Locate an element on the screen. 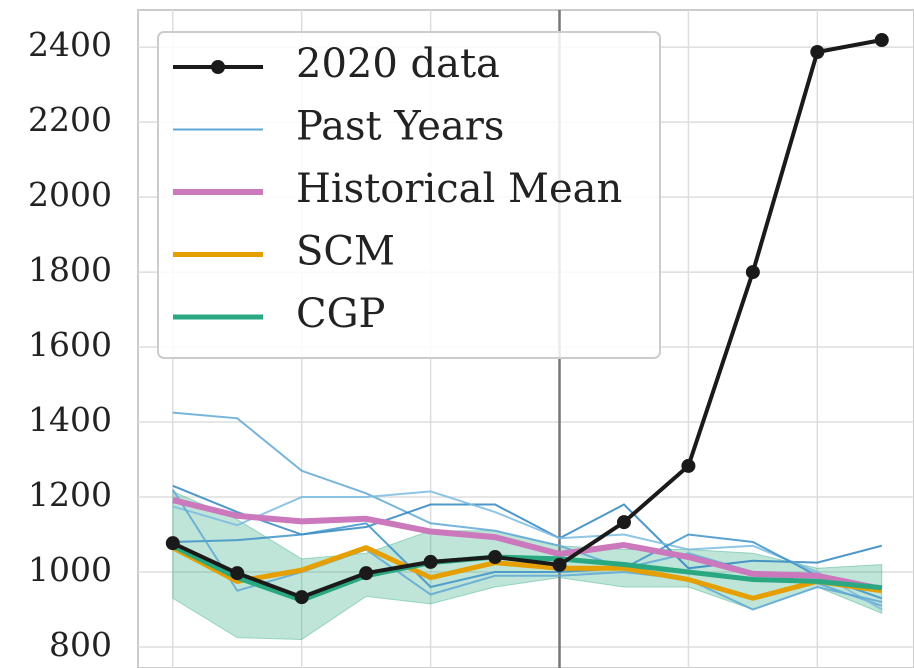 Image resolution: width=914 pixels, height=668 pixels. legend-label: SCM is located at coordinates (345, 252).